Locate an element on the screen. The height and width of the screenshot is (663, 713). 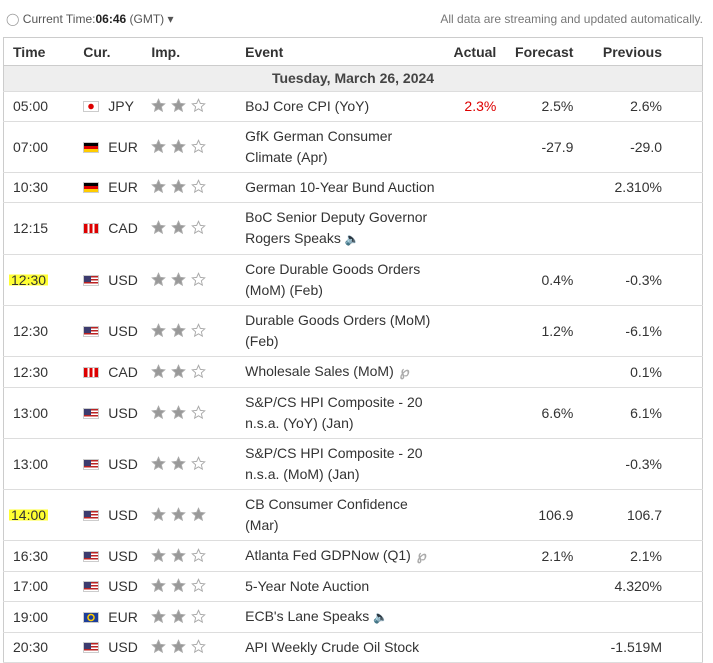
previous is located at coordinates (638, 617).